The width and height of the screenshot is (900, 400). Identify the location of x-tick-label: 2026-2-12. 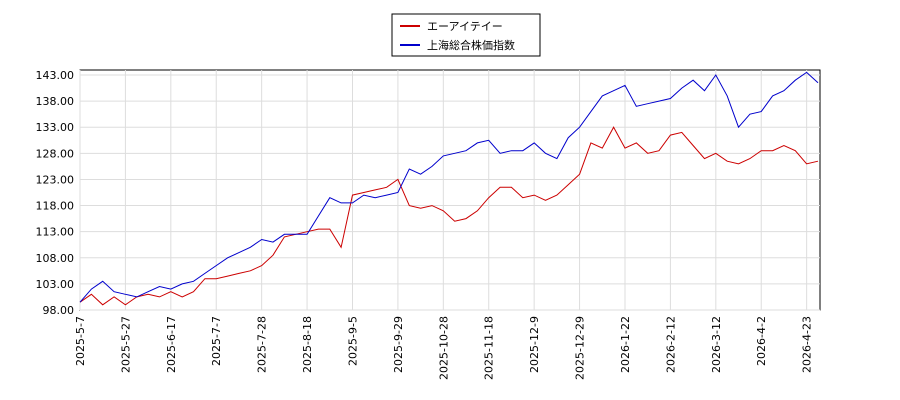
(670, 344).